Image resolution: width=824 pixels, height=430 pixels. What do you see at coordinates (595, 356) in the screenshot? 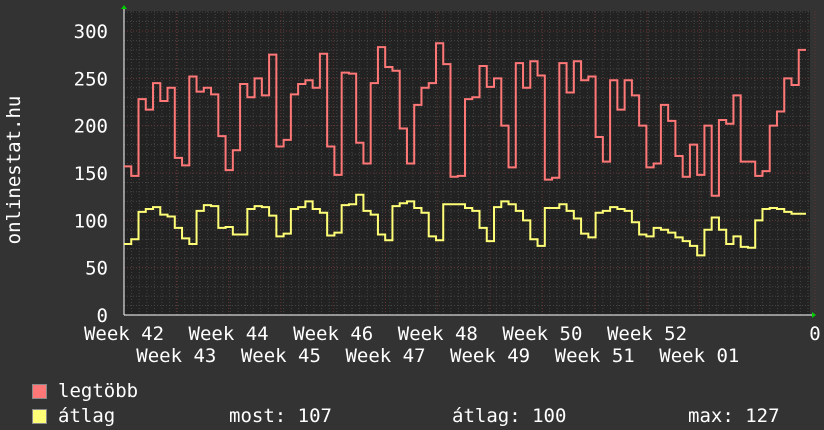
I see `x-tick-label: Week 51` at bounding box center [595, 356].